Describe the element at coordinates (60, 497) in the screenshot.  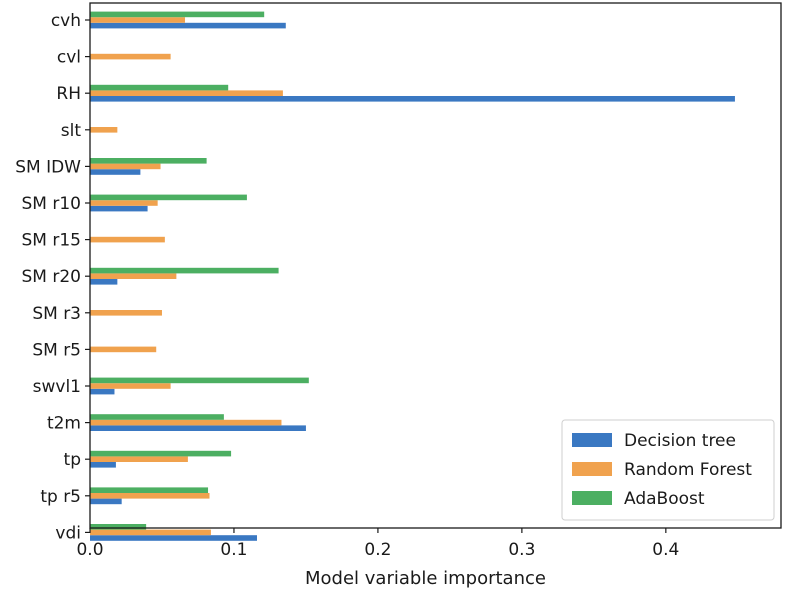
I see `y-tick-label: tp r5` at that location.